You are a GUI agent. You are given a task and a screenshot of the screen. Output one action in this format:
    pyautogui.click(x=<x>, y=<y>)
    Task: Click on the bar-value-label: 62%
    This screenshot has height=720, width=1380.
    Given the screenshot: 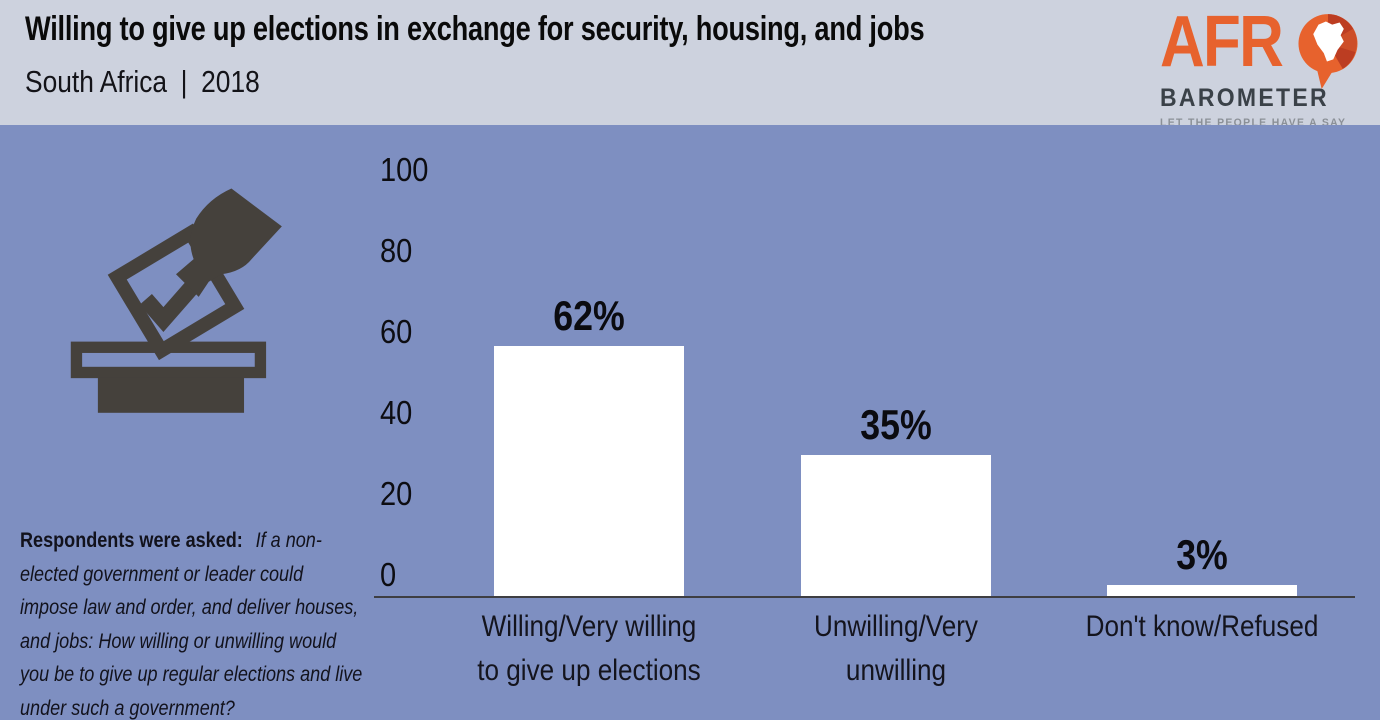 What is the action you would take?
    pyautogui.click(x=589, y=315)
    